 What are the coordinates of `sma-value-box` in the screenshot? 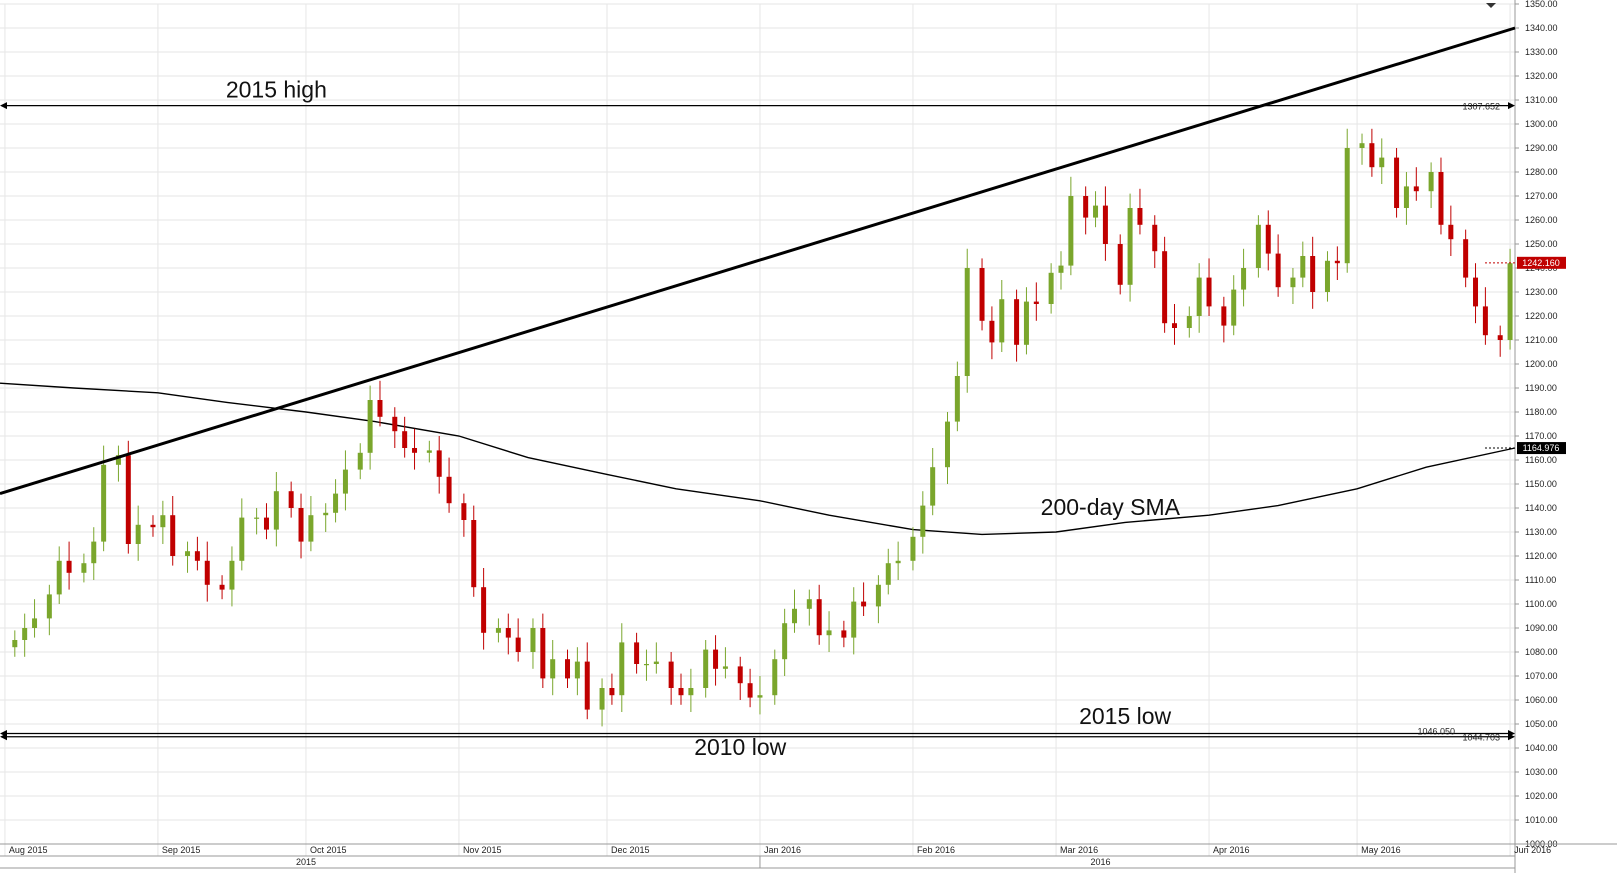 It's located at (1541, 448).